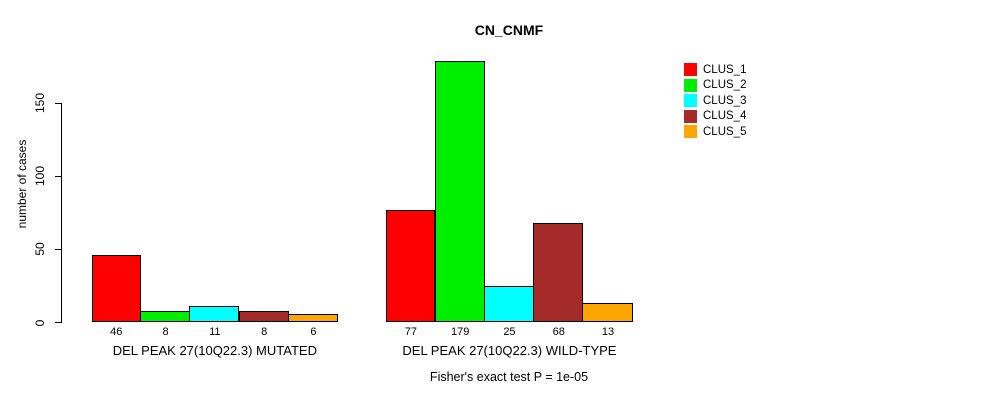  What do you see at coordinates (215, 332) in the screenshot?
I see `bar-value-label: 11` at bounding box center [215, 332].